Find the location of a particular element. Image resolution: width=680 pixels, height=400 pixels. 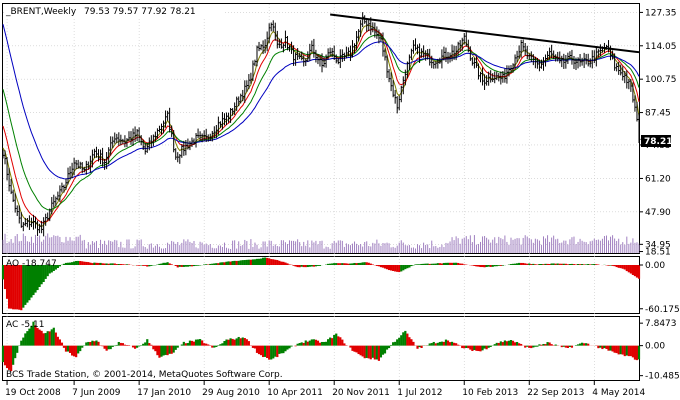

price-tick-label: 114.05 is located at coordinates (661, 47).